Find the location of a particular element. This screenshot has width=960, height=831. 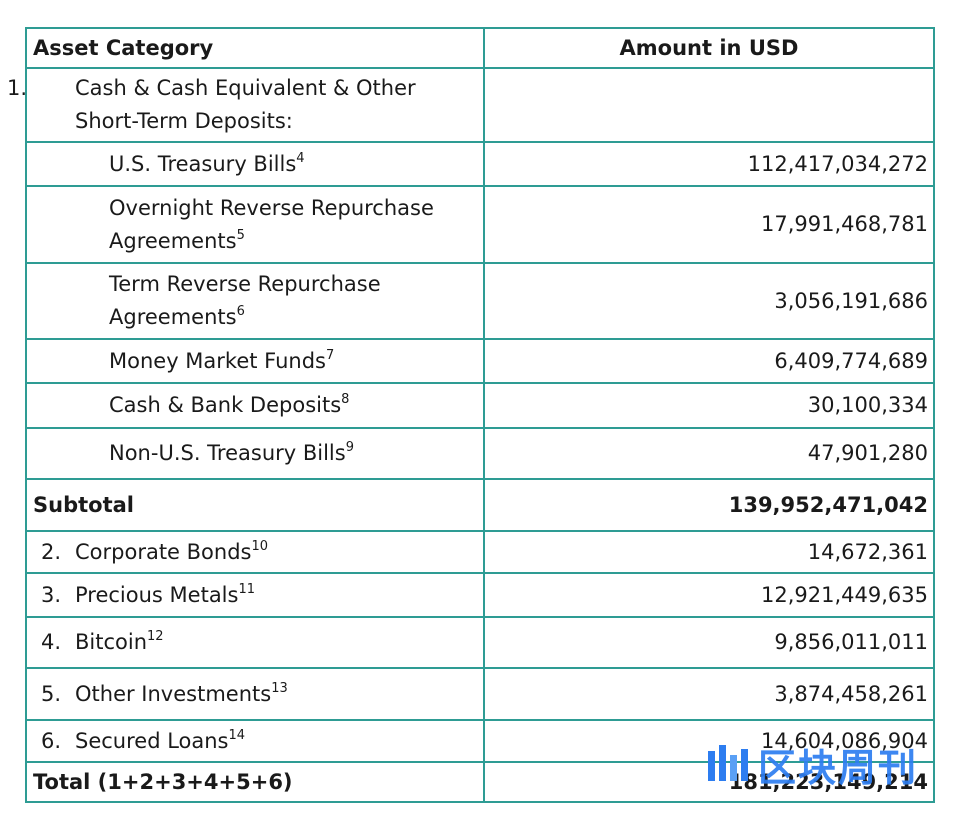

row-label-secured-loans: 6. Secured Loans14 is located at coordinates (255, 741).